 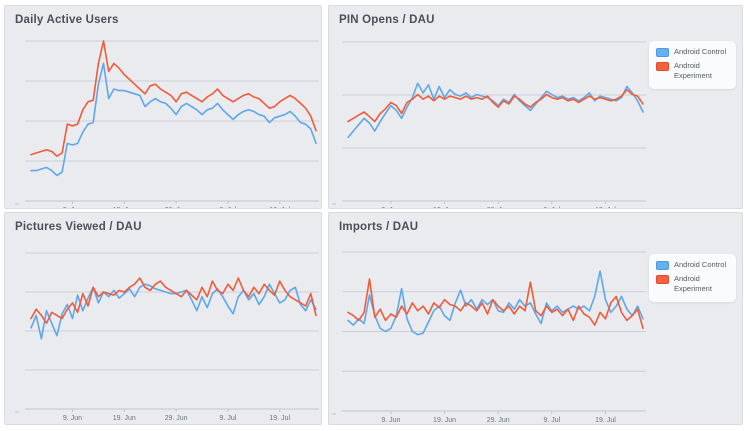 I want to click on pictures-viewed-dau-control-line, so click(x=173, y=311).